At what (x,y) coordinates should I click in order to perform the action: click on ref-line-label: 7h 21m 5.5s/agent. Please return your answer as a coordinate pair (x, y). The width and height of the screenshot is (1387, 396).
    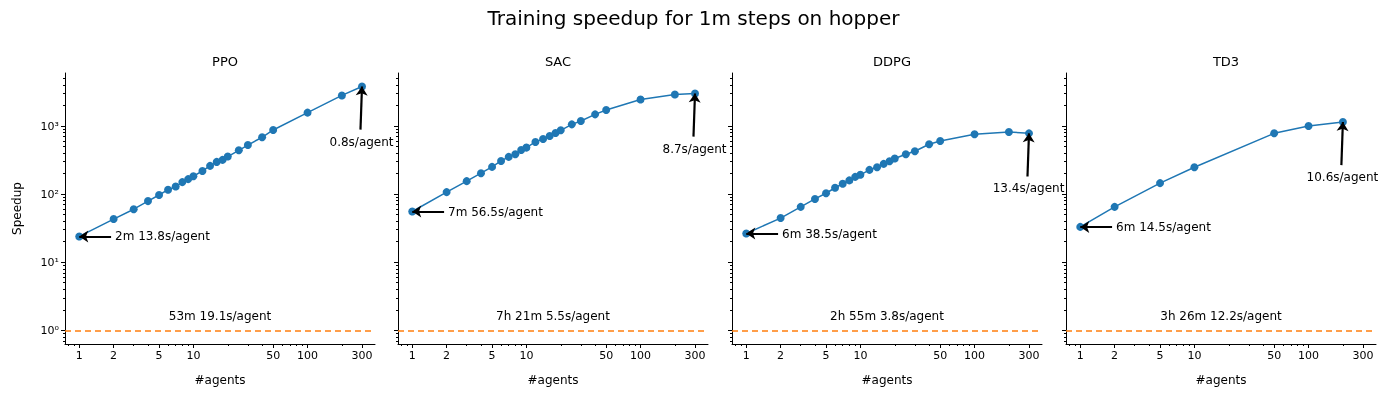
    Looking at the image, I should click on (553, 316).